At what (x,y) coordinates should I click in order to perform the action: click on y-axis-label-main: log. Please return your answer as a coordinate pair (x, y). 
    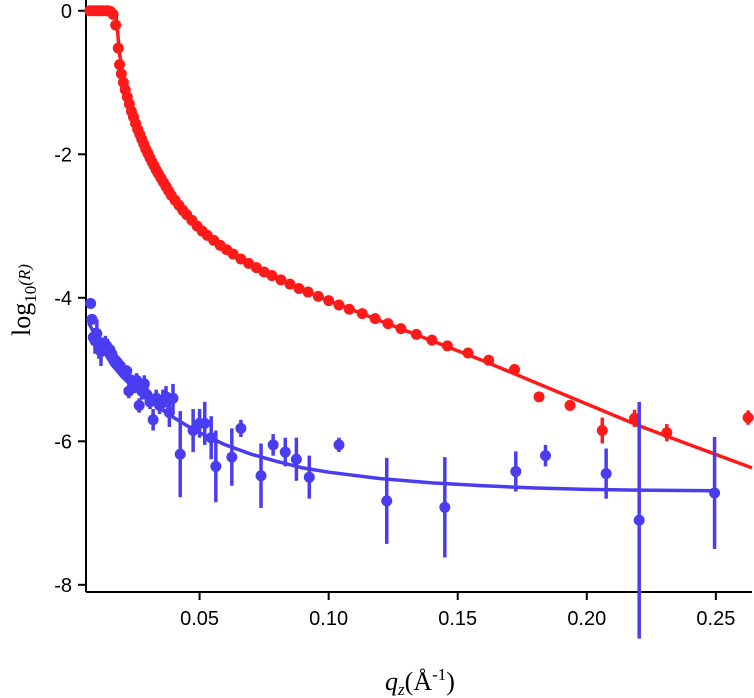
    Looking at the image, I should click on (21, 319).